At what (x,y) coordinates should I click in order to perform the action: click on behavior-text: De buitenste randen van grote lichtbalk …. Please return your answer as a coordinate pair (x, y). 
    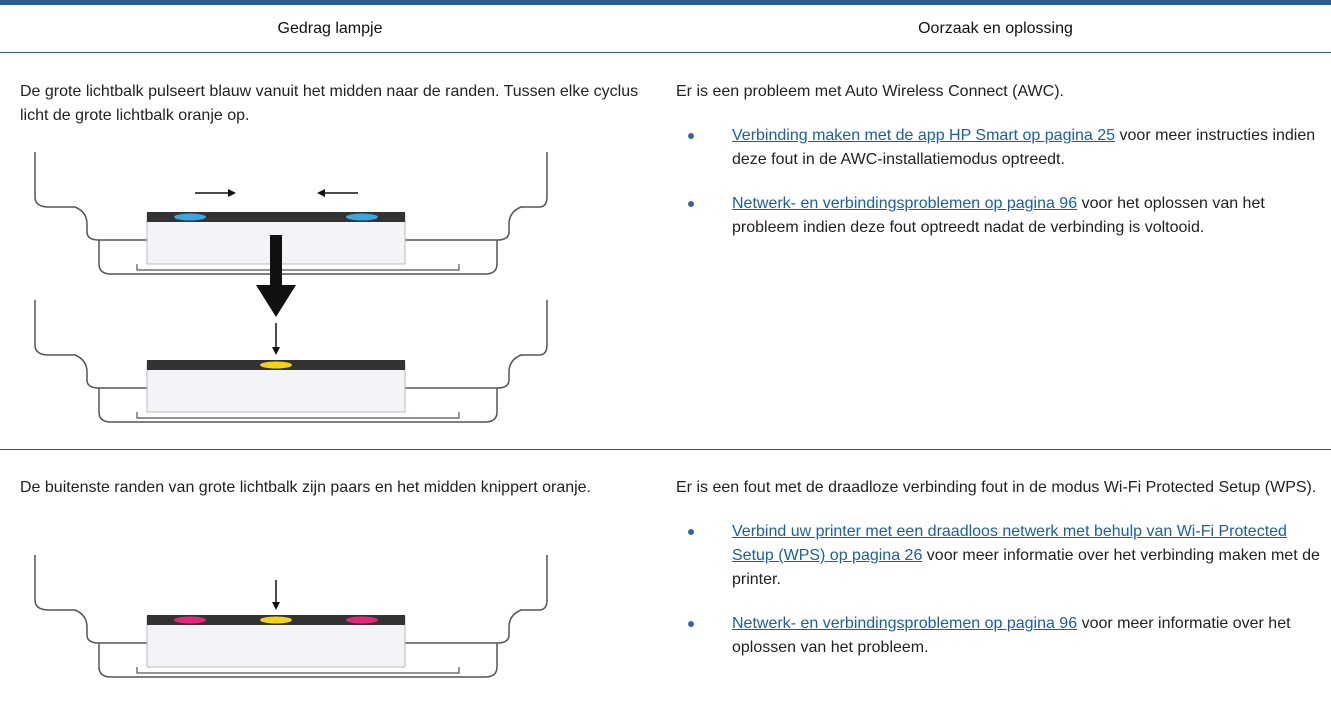
    Looking at the image, I should click on (306, 487).